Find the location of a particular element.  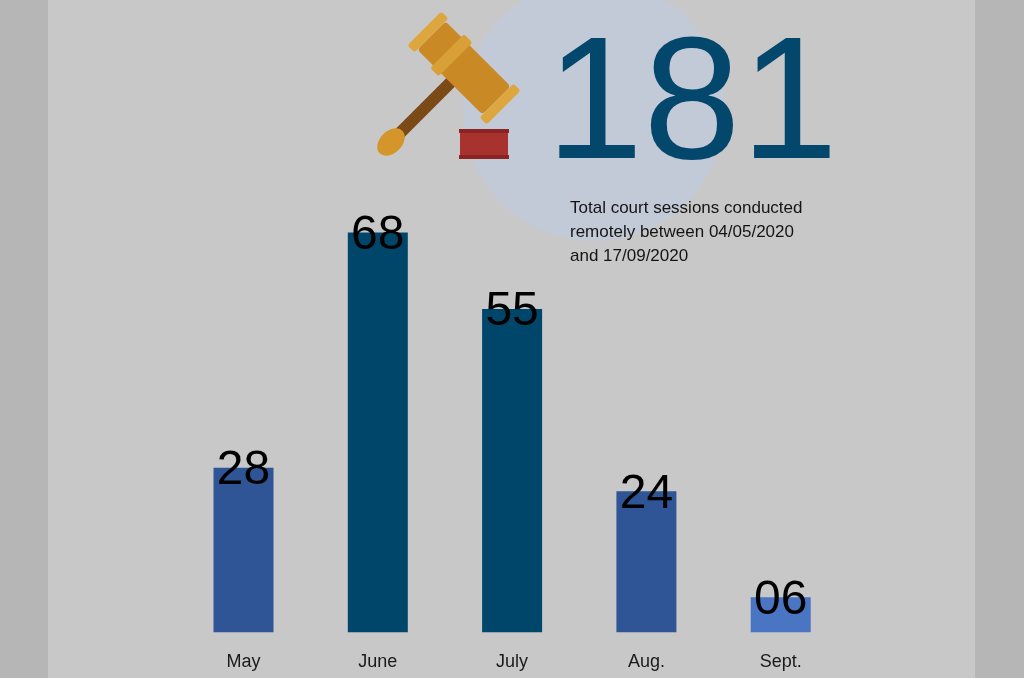

text: 181 is located at coordinates (692, 97).